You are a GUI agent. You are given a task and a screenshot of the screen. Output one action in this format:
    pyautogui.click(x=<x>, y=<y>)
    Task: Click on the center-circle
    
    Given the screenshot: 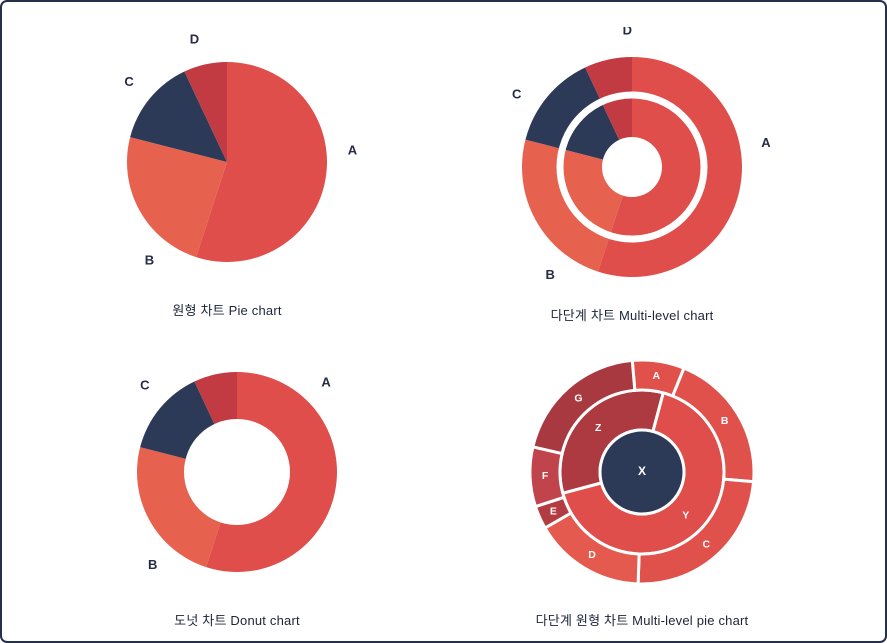 What is the action you would take?
    pyautogui.click(x=642, y=472)
    